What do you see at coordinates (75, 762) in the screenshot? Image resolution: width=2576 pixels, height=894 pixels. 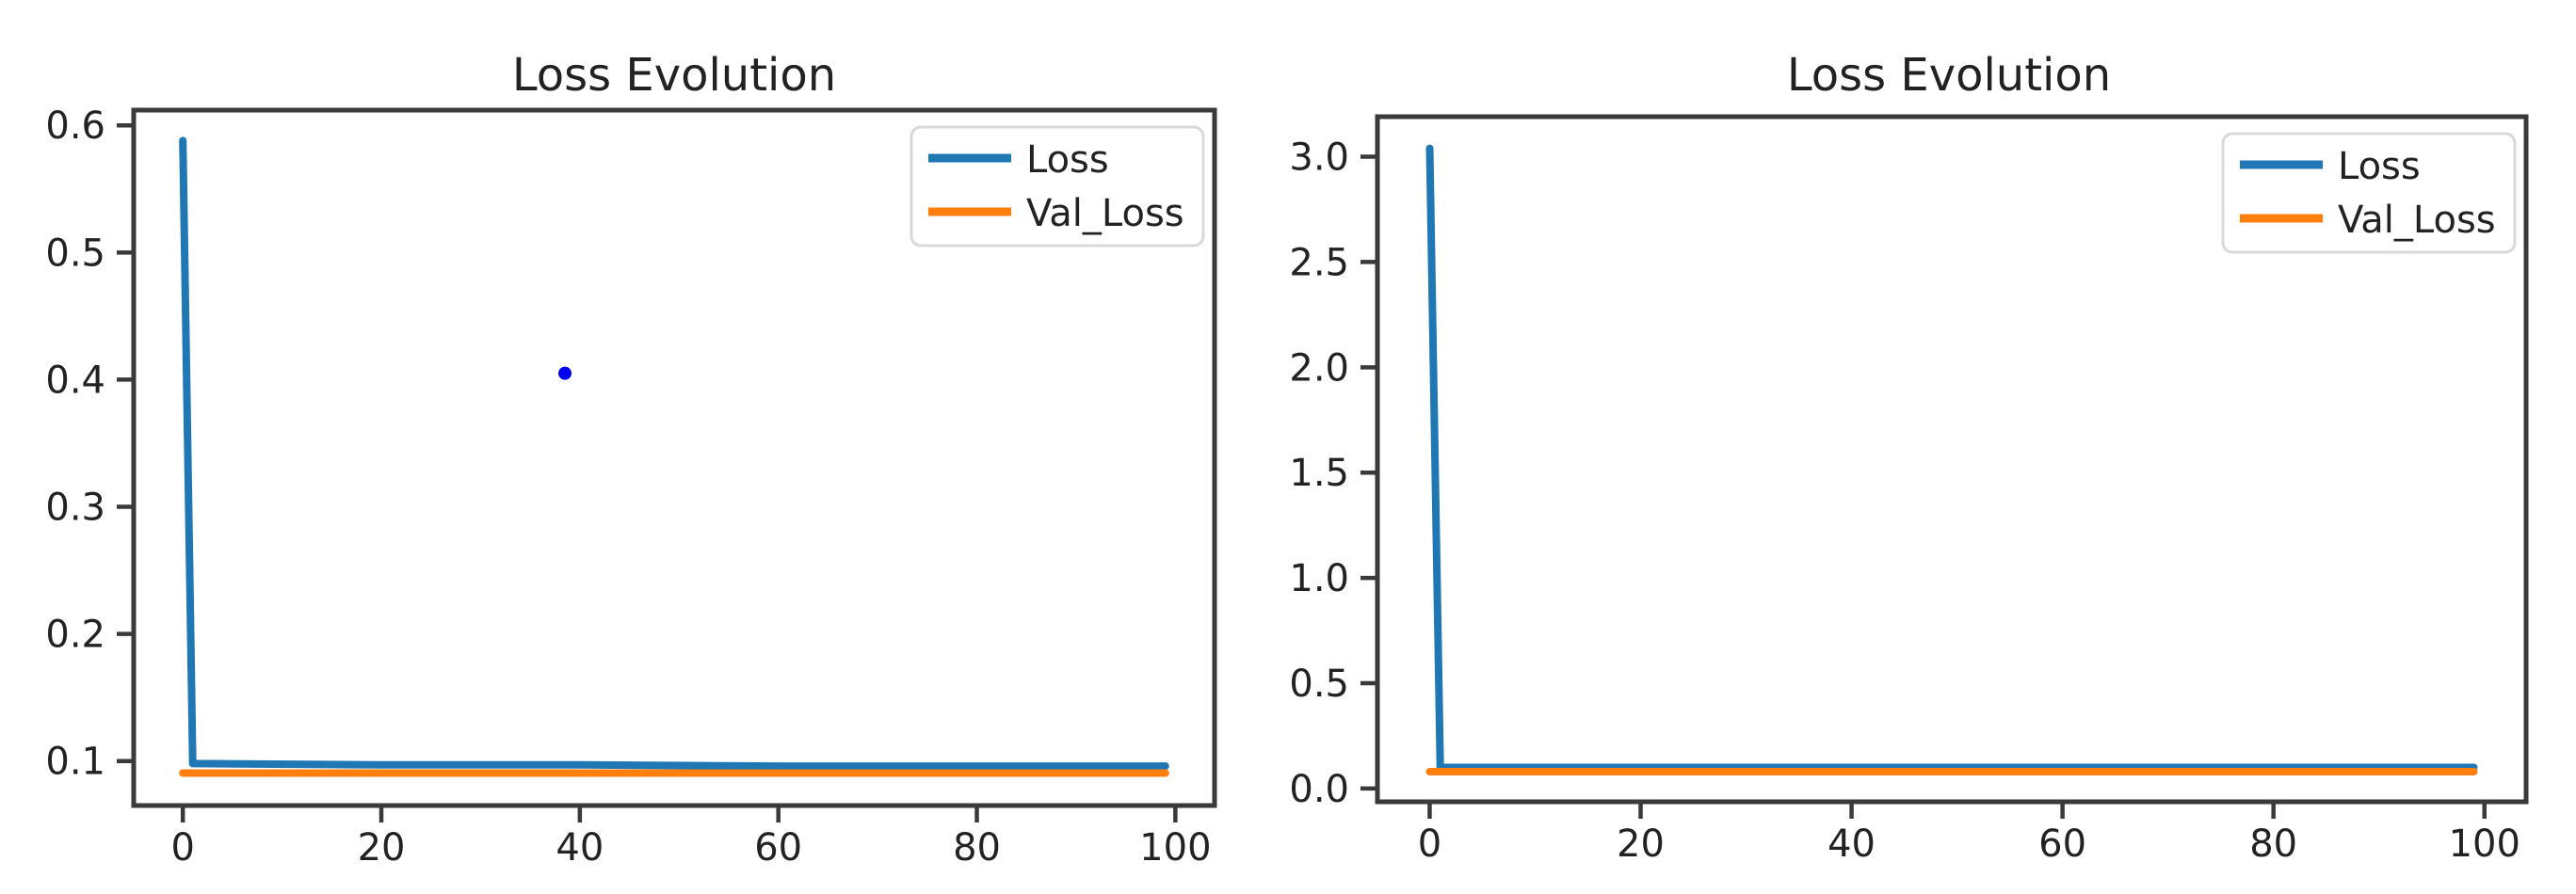 I see `y-tick-label: 0.1` at bounding box center [75, 762].